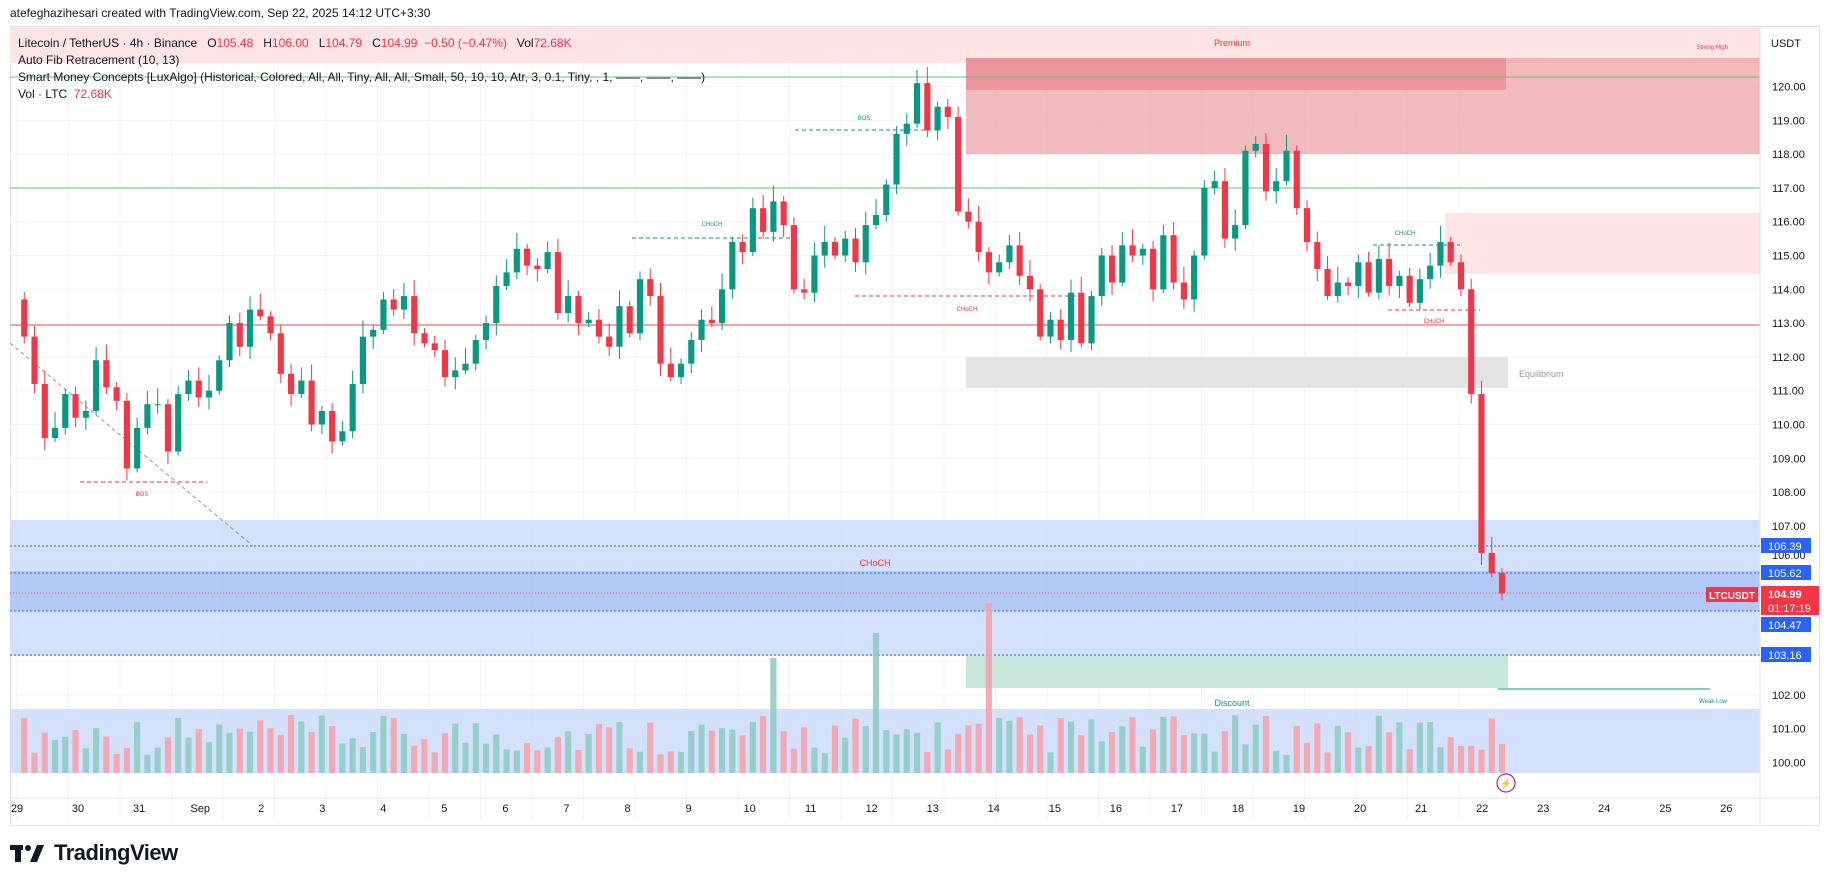 The image size is (1835, 883). I want to click on volume-indicator-legend: Vol · LTC 72.68K, so click(65, 94).